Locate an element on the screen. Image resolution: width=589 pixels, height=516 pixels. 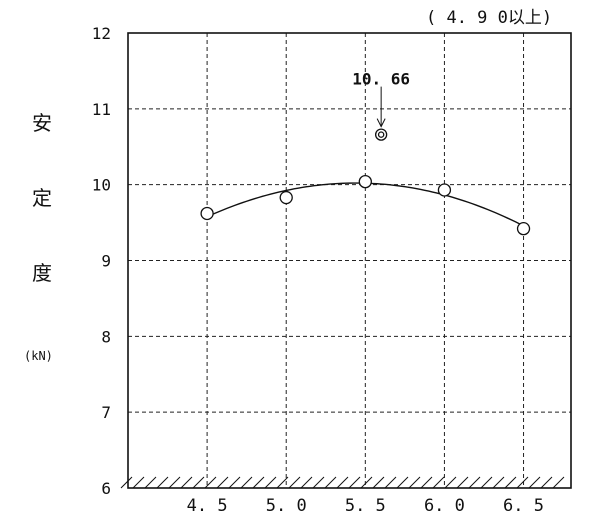
ylabel-char-1: 安 is located at coordinates (42, 123).